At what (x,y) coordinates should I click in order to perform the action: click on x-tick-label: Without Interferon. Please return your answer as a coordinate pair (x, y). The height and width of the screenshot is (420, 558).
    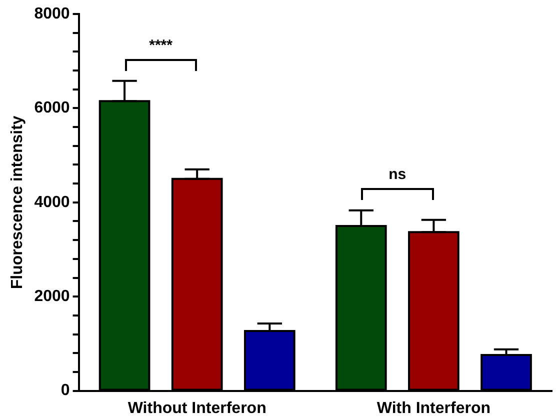
    Looking at the image, I should click on (197, 408).